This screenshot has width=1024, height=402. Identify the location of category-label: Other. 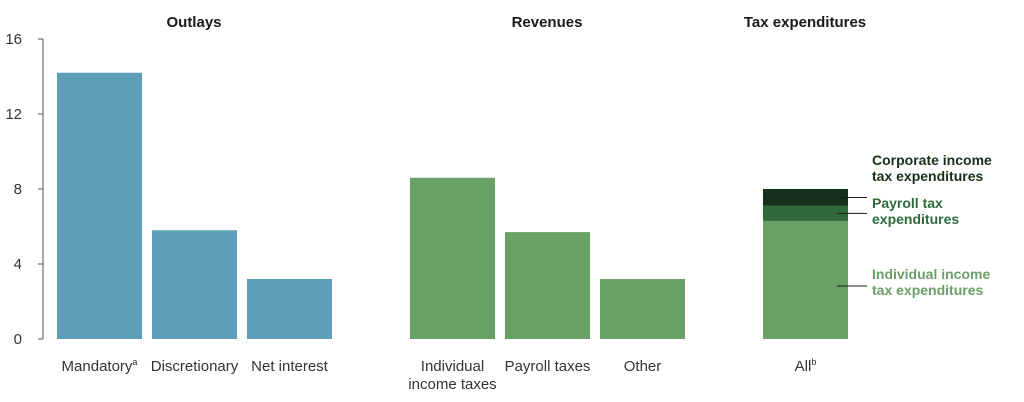
(643, 366).